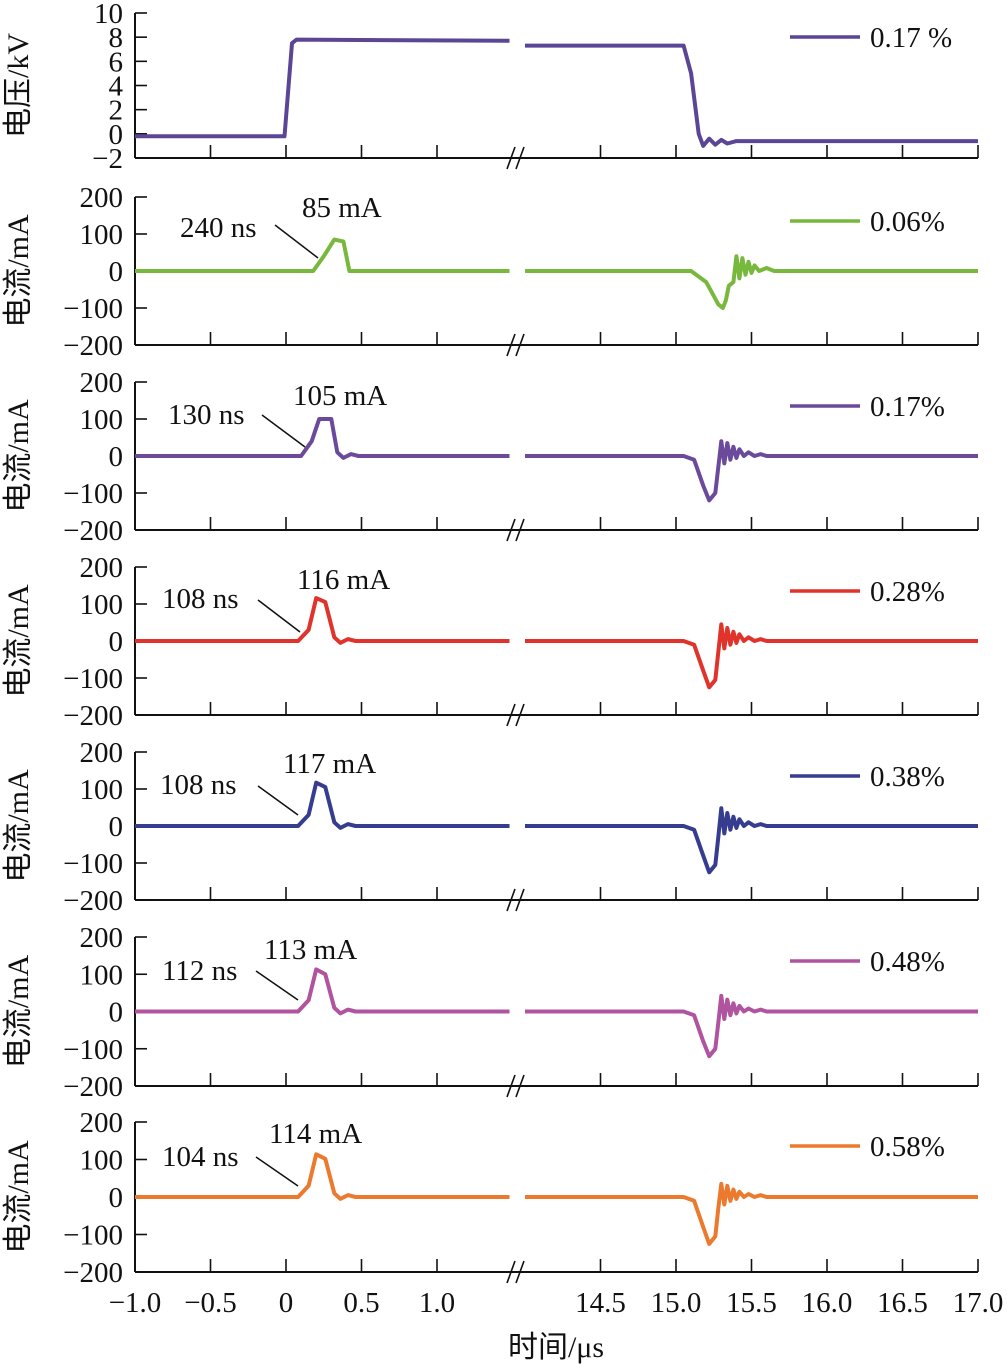  I want to click on x-tick-label: 0, so click(286, 1303).